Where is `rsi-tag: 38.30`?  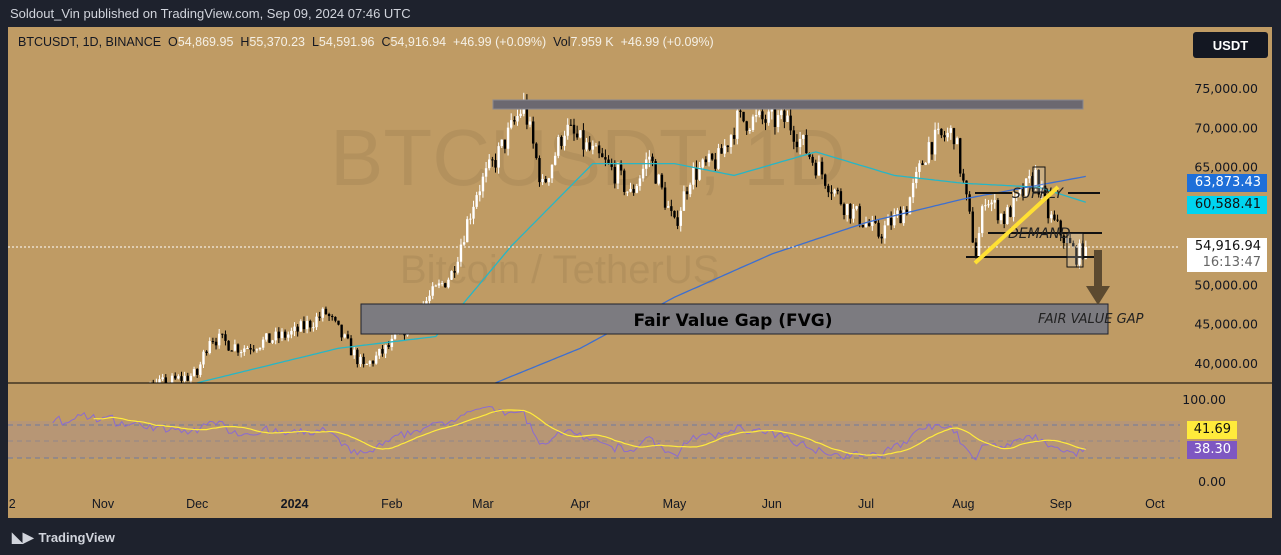
rsi-tag: 38.30 is located at coordinates (1212, 450).